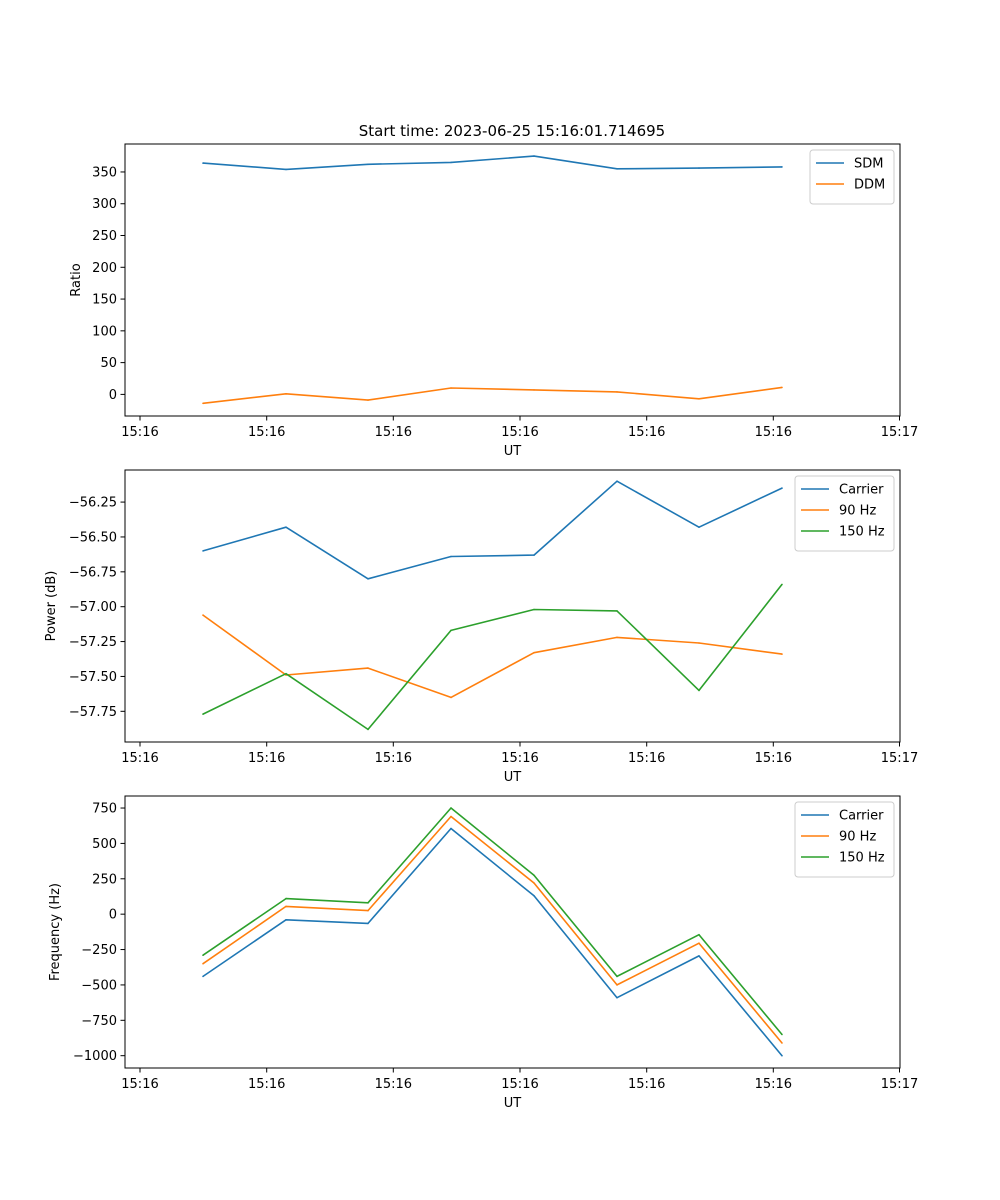 The height and width of the screenshot is (1200, 1000). What do you see at coordinates (104, 809) in the screenshot?
I see `y-tick-label: 750` at bounding box center [104, 809].